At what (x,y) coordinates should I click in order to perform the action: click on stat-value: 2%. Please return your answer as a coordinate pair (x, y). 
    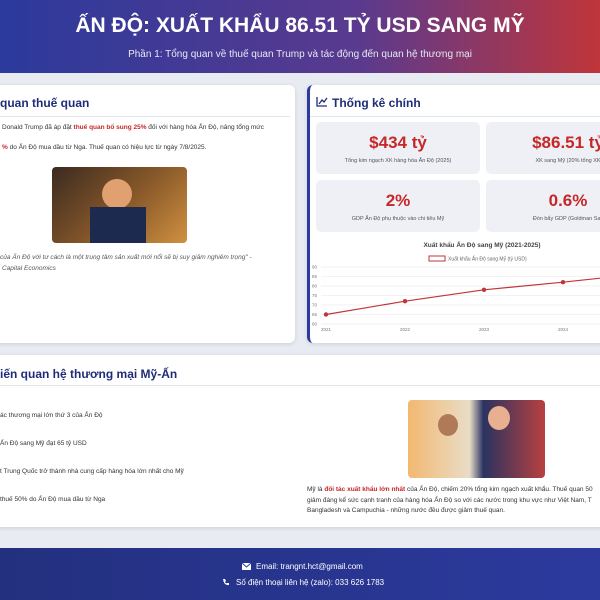
    Looking at the image, I should click on (398, 200).